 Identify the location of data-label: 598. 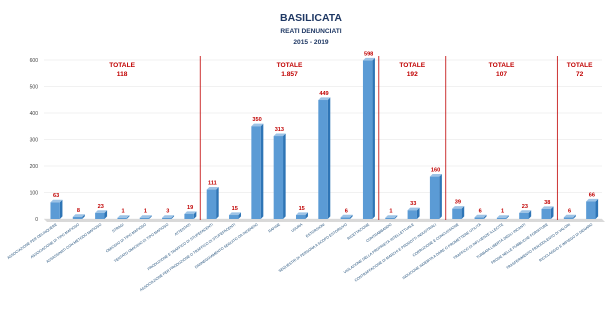
(368, 54).